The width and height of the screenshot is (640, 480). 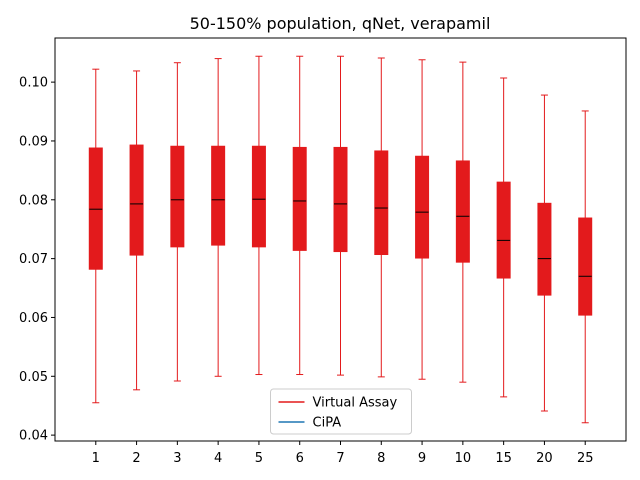 What do you see at coordinates (340, 458) in the screenshot?
I see `x-tick-label: 7` at bounding box center [340, 458].